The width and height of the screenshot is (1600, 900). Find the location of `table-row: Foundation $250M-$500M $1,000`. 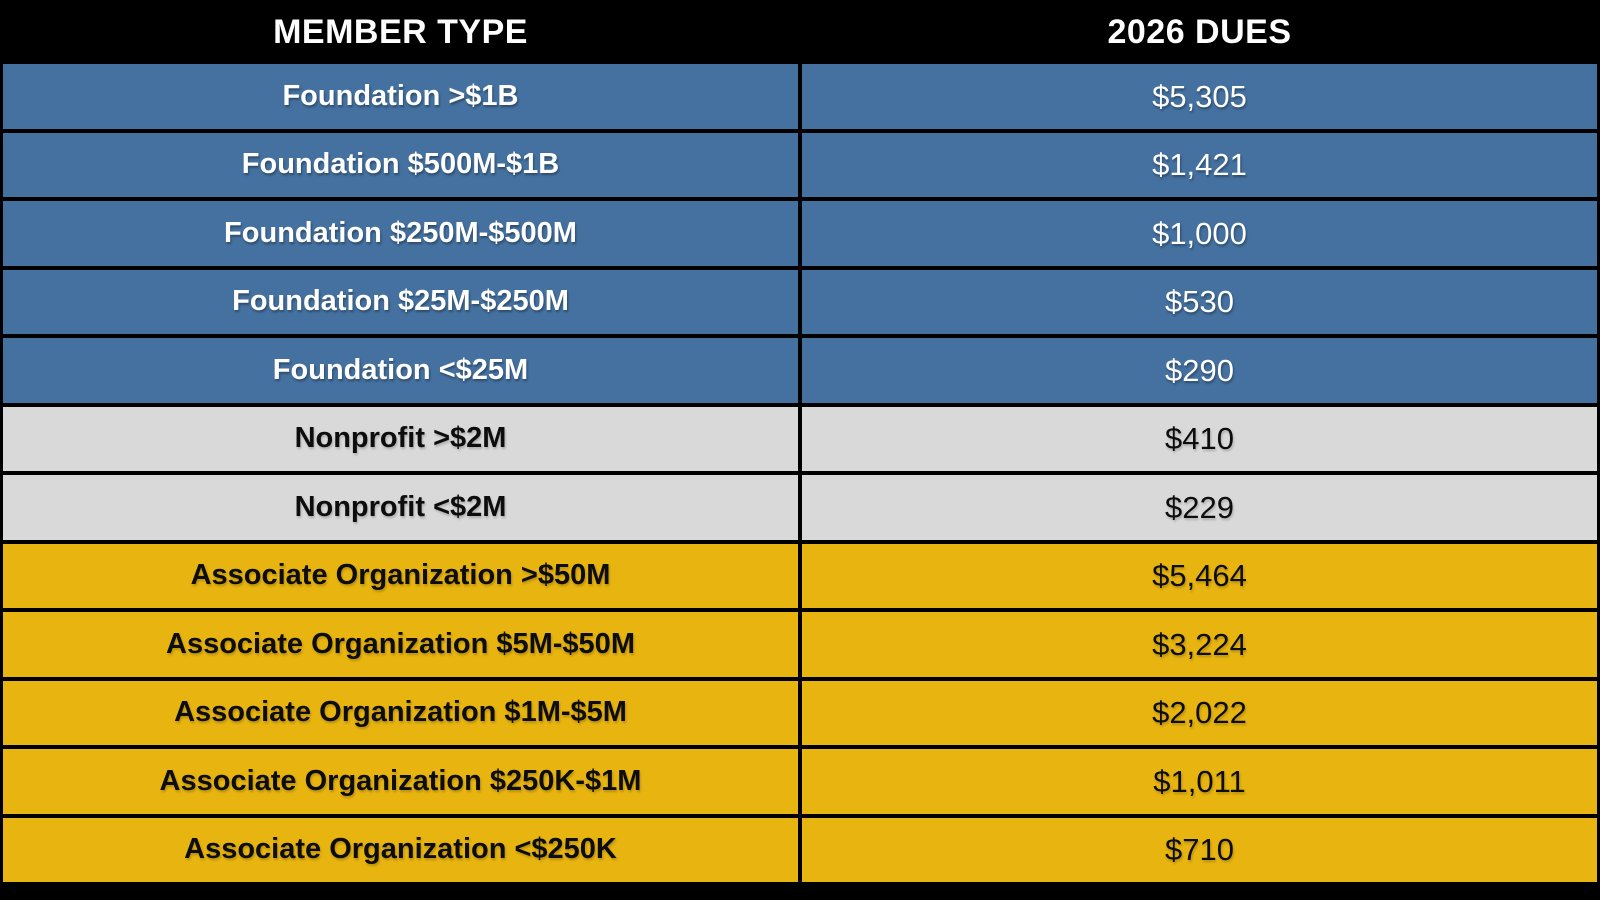

table-row: Foundation $250M-$500M $1,000 is located at coordinates (800, 233).